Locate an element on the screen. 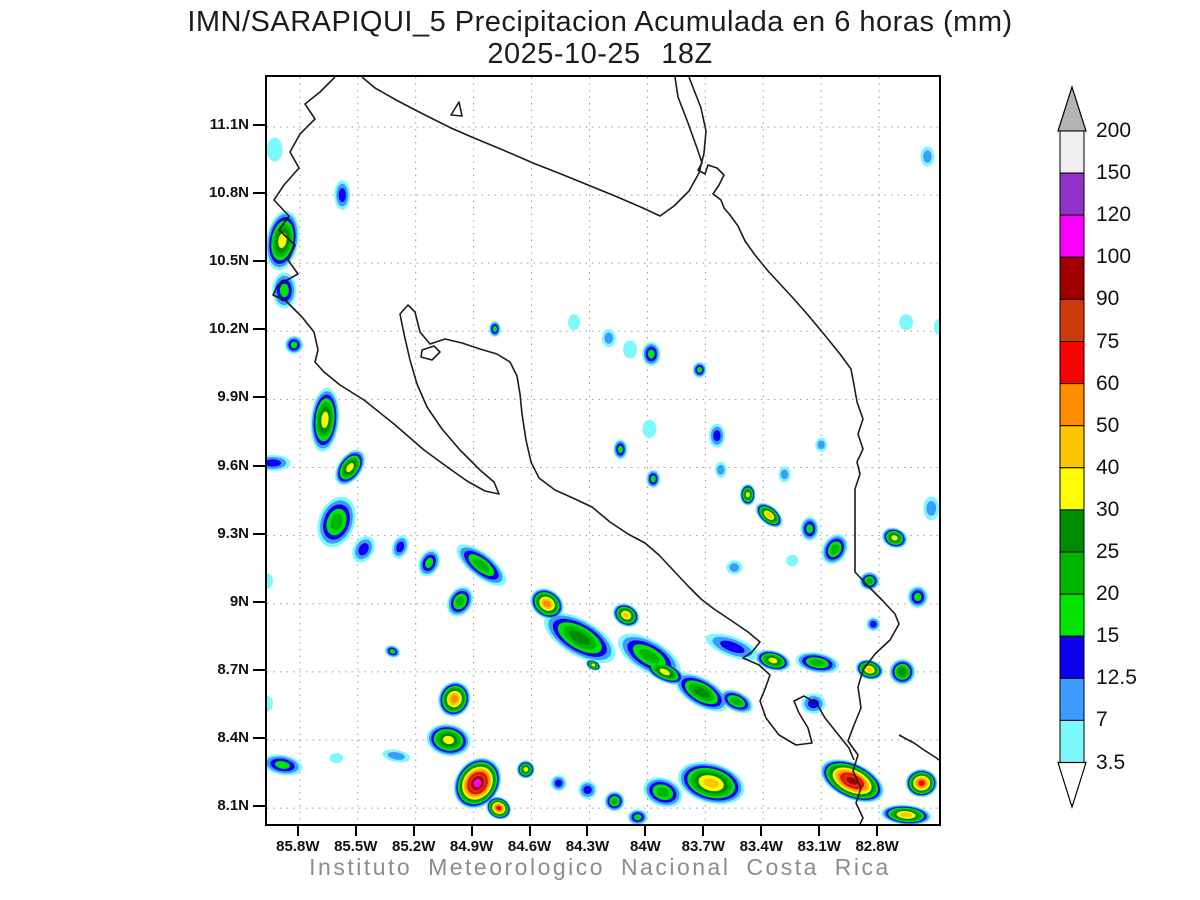  lon-tick-label: 84.3W is located at coordinates (587, 846).